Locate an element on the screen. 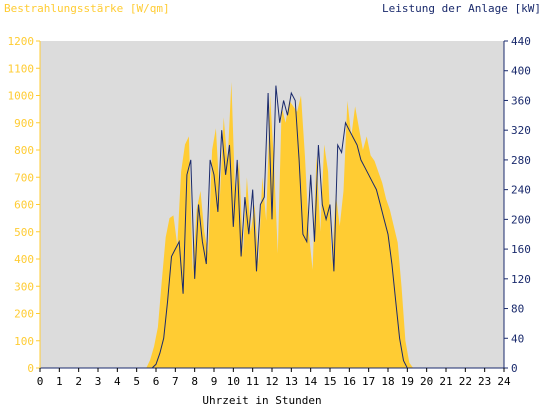 The image size is (544, 408). right-tick-label: 160 is located at coordinates (521, 249).